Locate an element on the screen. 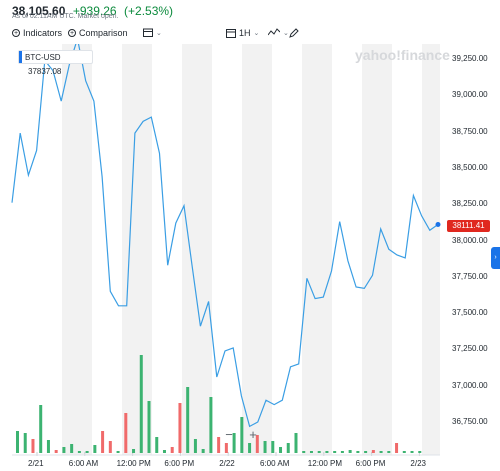  chart-type-select: ⌄ is located at coordinates (278, 32).